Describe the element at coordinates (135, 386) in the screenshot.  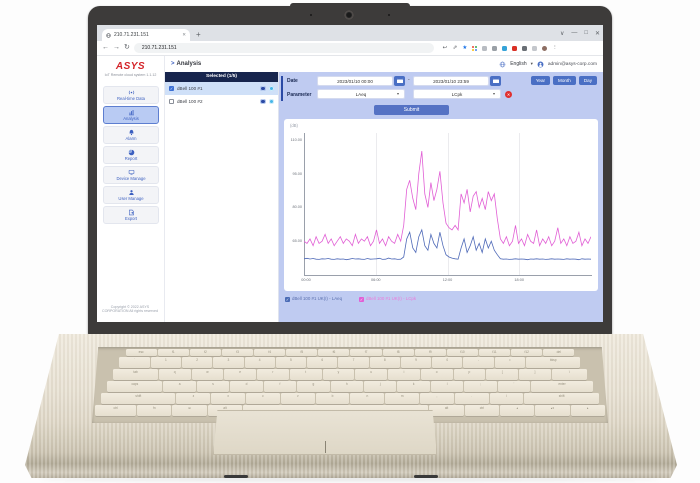
I see `keyboard-key: caps` at that location.